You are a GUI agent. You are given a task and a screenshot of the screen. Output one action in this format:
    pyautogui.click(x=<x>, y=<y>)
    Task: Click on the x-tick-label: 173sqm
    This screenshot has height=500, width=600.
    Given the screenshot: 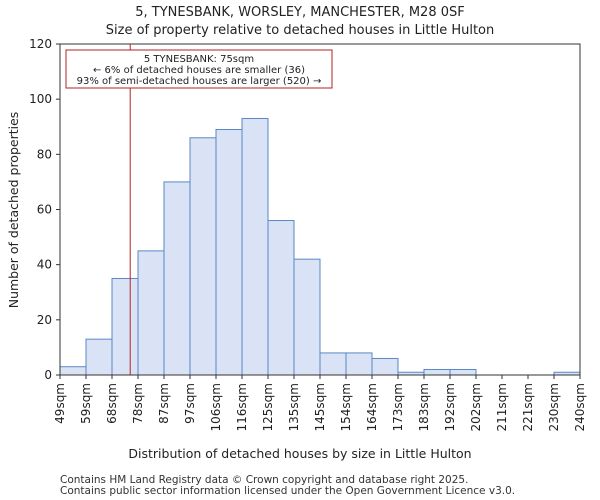 What is the action you would take?
    pyautogui.click(x=398, y=407)
    